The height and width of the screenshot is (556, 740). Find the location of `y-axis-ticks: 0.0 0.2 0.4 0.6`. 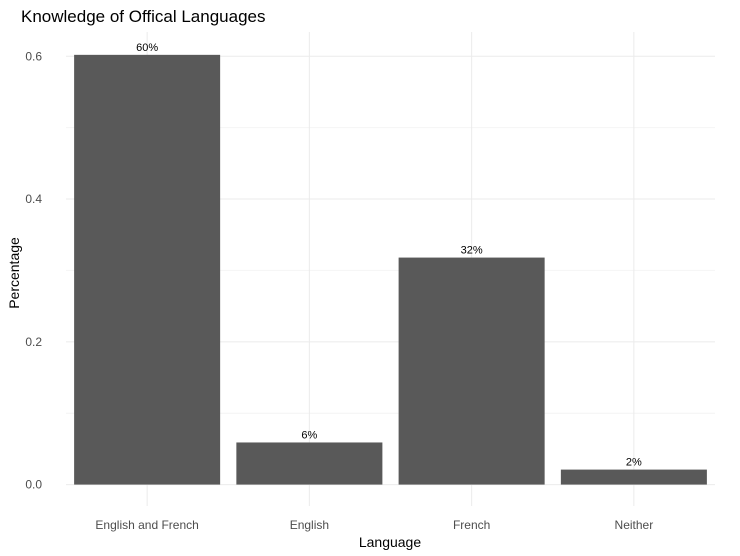

y-axis-ticks: 0.0 0.2 0.4 0.6 is located at coordinates (33, 270).